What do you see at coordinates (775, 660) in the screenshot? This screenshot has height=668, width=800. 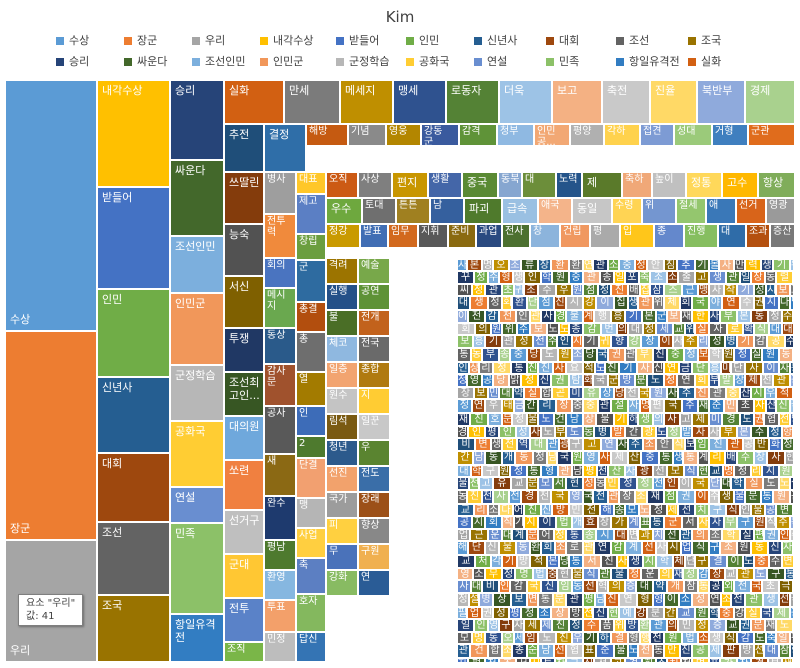 I see `mosaic-tile: 본` at bounding box center [775, 660].